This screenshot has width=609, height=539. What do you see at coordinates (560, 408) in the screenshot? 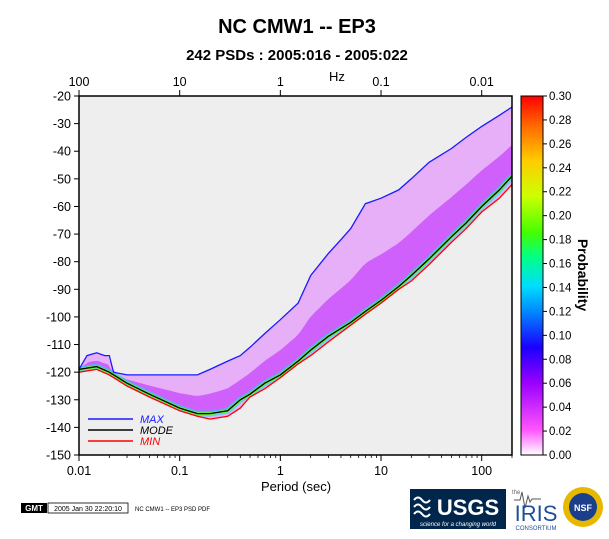
I see `colorbar-tick-label: 0.04` at bounding box center [560, 408].